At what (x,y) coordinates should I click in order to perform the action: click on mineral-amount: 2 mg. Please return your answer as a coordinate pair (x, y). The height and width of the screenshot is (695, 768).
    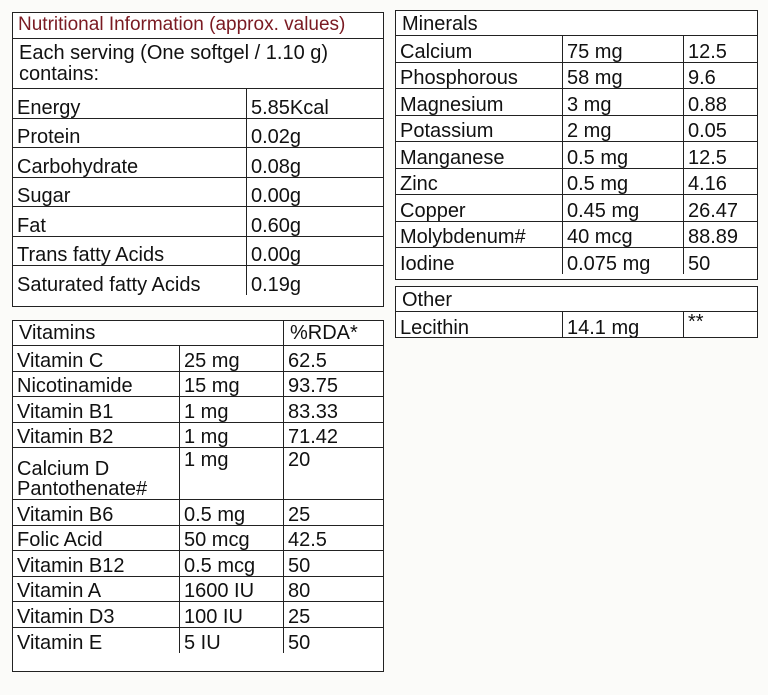
    Looking at the image, I should click on (623, 128).